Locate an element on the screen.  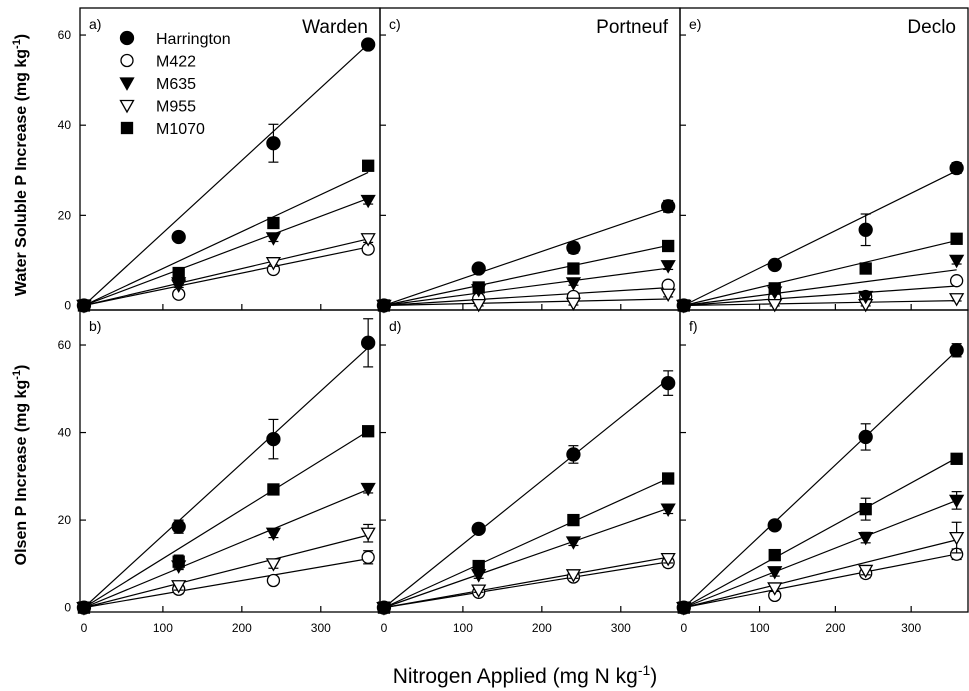
panel-a-fit-m422 is located at coordinates (226, 276).